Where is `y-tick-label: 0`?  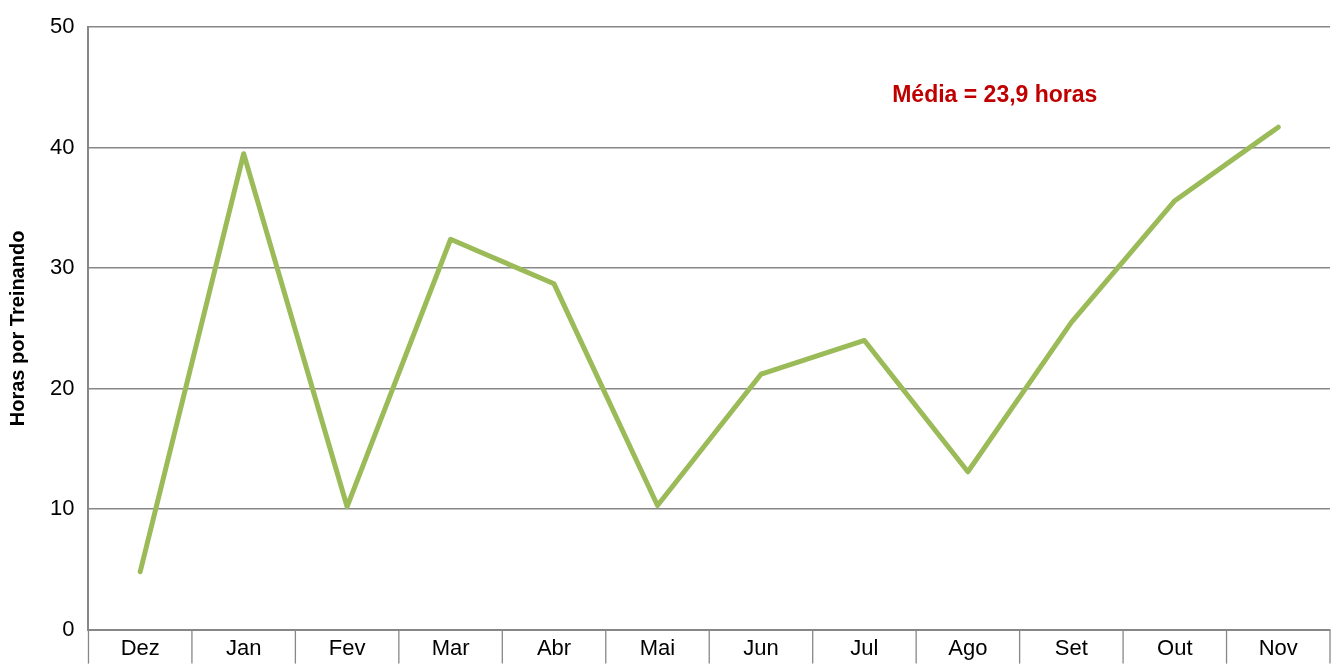 y-tick-label: 0 is located at coordinates (68, 628).